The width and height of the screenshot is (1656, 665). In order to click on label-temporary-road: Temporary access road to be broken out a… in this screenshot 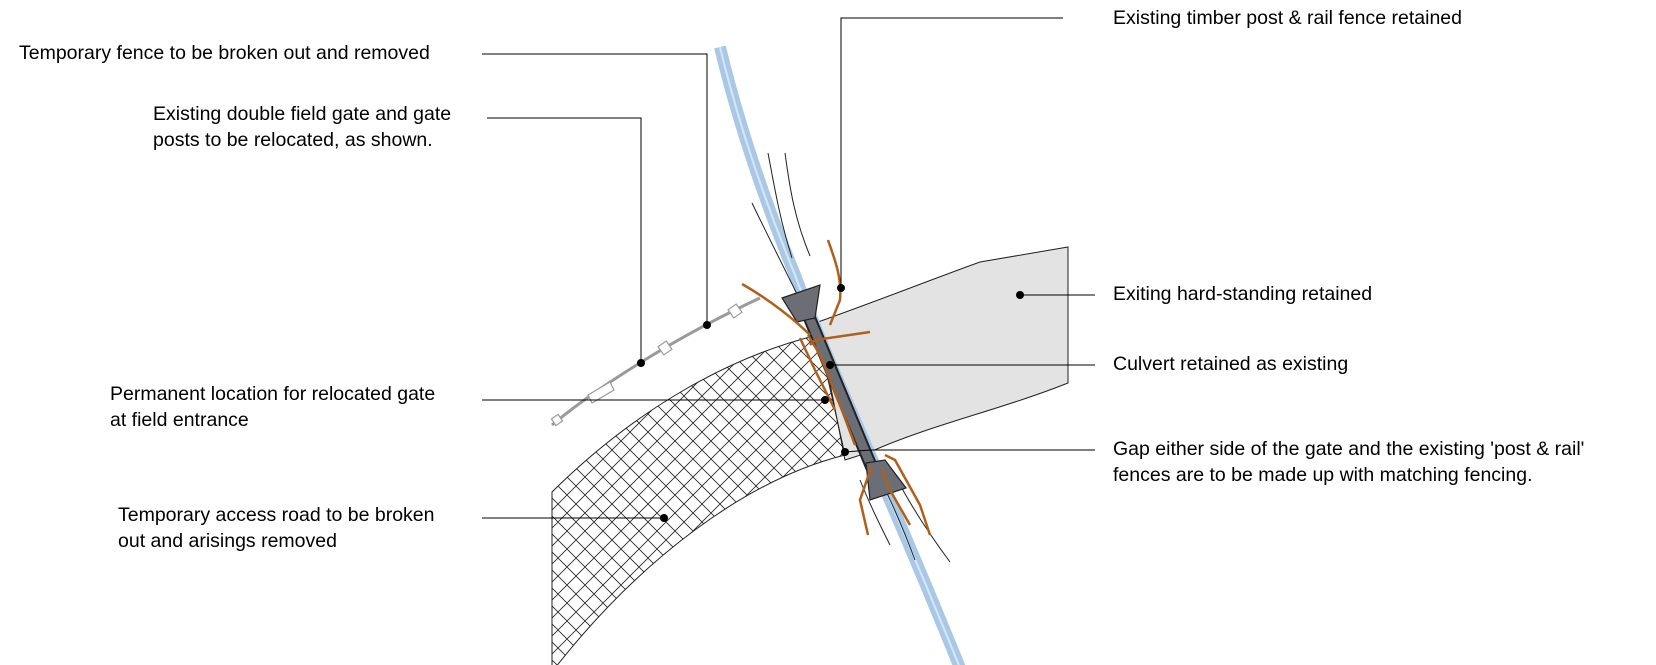, I will do `click(276, 528)`.